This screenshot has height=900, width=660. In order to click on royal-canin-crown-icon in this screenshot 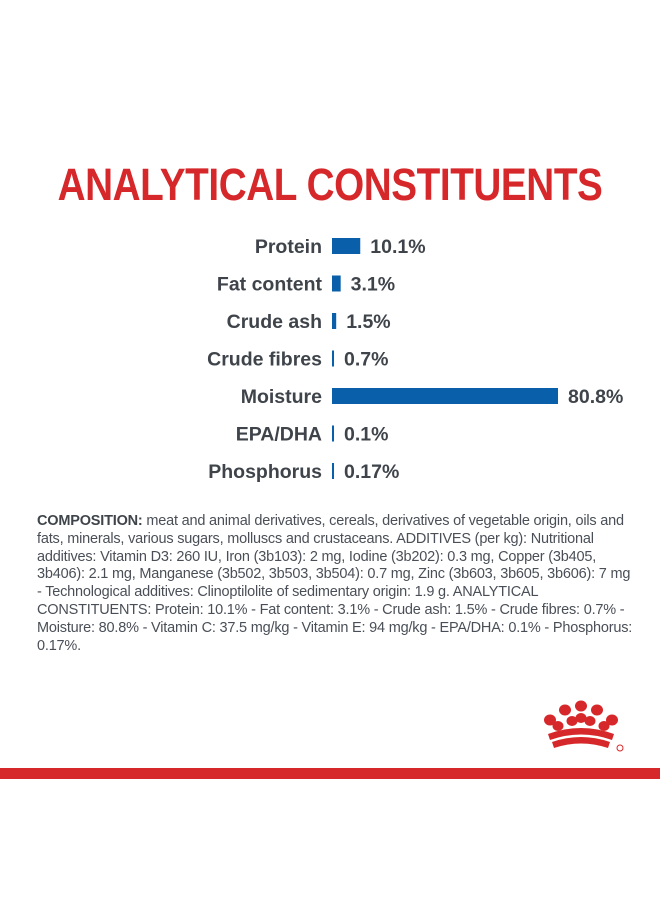, I will do `click(584, 726)`.